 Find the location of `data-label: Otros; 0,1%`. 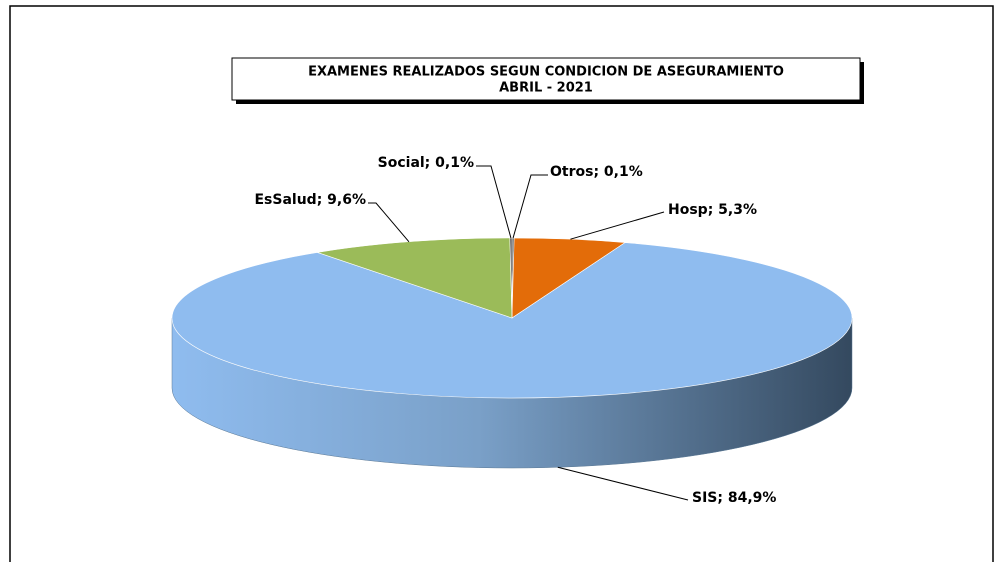

data-label: Otros; 0,1% is located at coordinates (596, 172).